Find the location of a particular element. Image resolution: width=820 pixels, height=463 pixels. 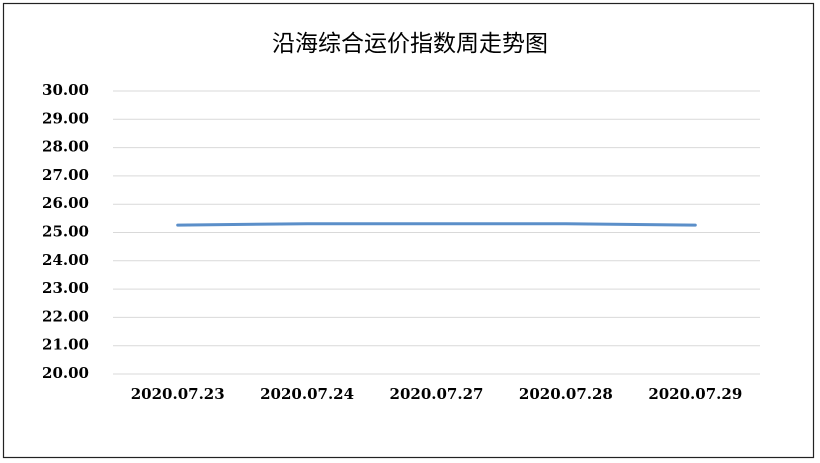

x-tick-label: 2020.07.29 is located at coordinates (695, 394).